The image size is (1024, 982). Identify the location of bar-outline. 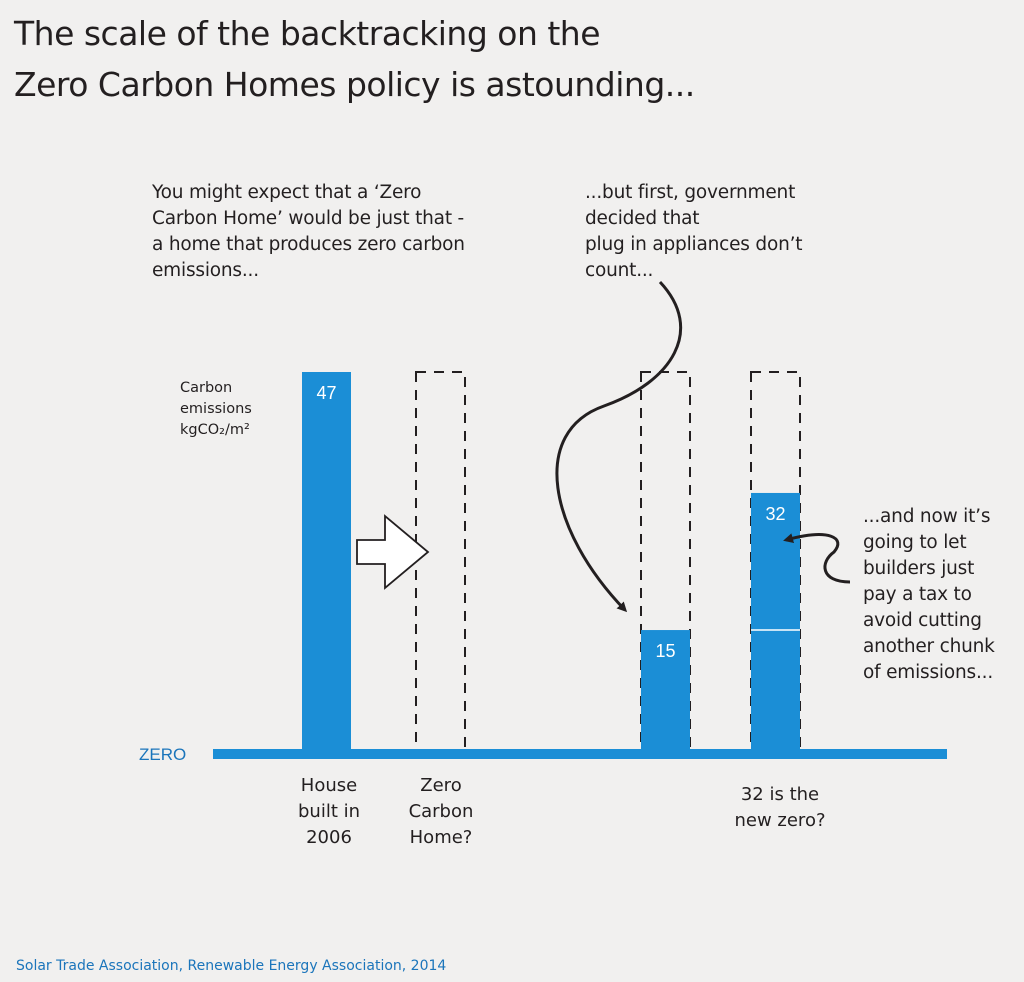
(440, 561).